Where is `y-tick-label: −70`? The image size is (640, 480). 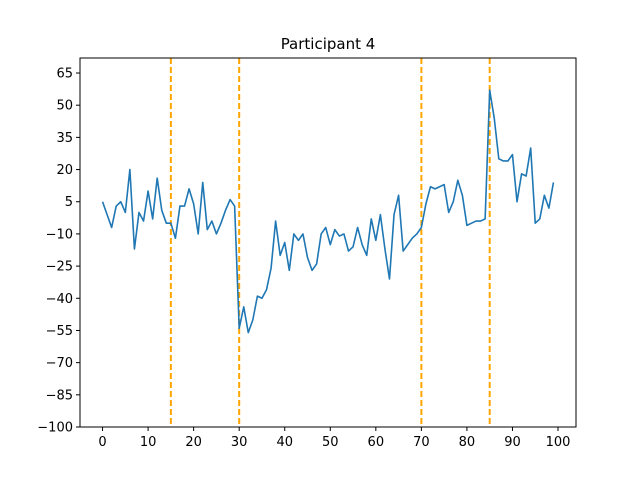 y-tick-label: −70 is located at coordinates (59, 363).